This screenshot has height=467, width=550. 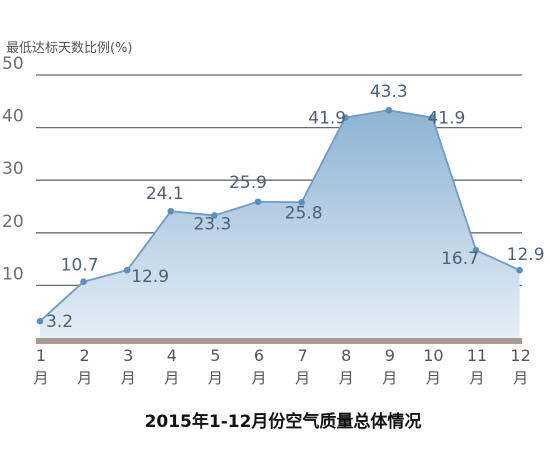 What do you see at coordinates (433, 355) in the screenshot?
I see `x-tick-label: 10` at bounding box center [433, 355].